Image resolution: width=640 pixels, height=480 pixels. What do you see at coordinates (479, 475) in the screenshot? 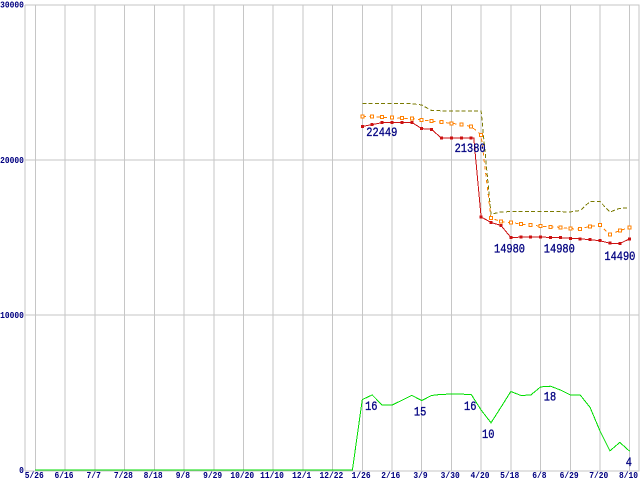
I see `svg-text: 4/20` at bounding box center [479, 475].